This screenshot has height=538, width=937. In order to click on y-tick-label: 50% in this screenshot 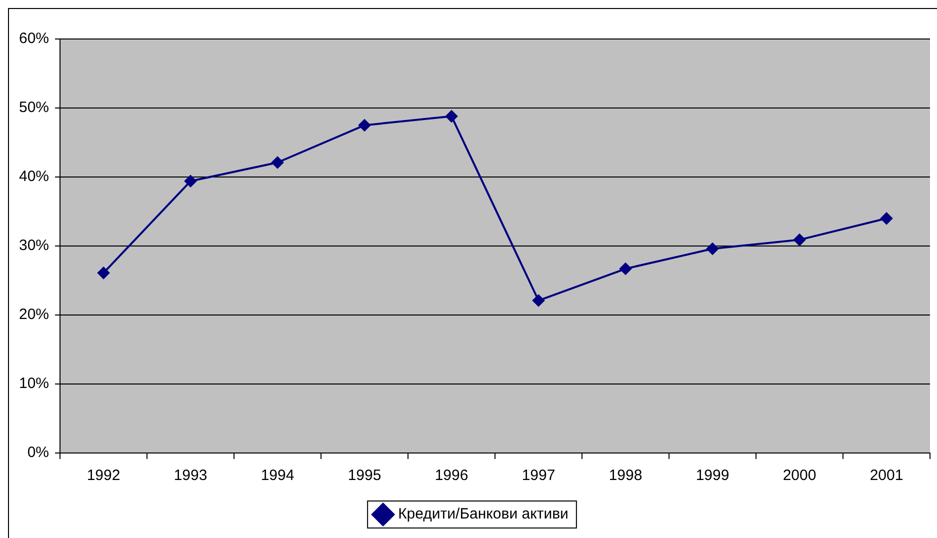, I will do `click(34, 107)`.